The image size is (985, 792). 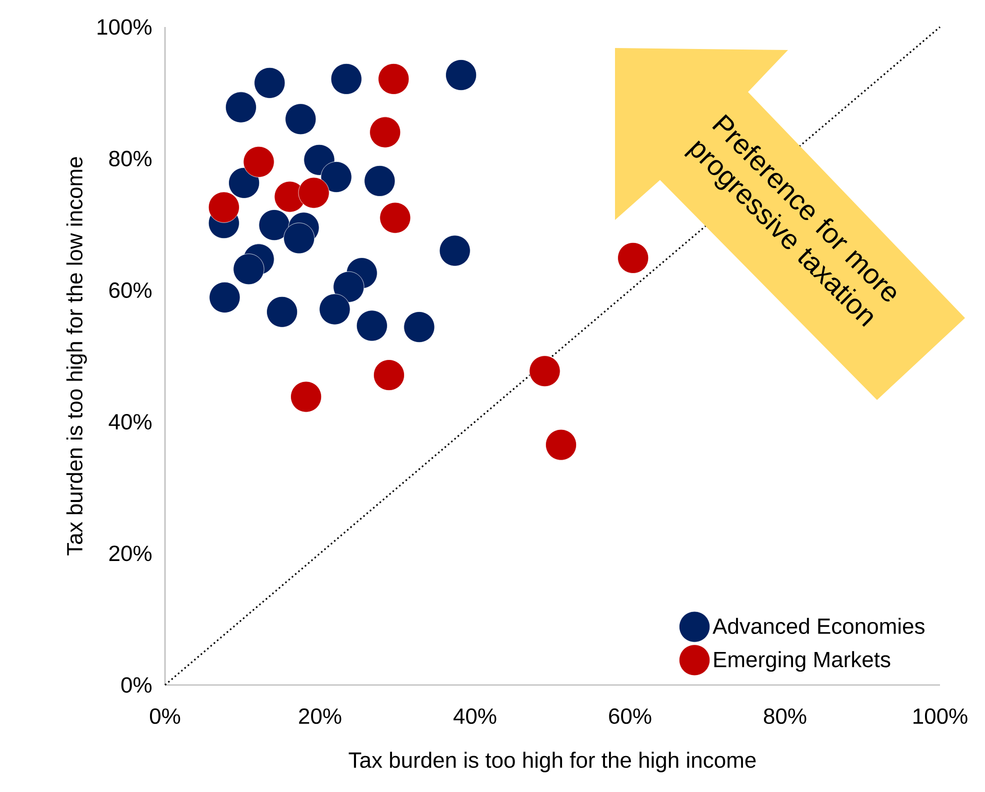 What do you see at coordinates (165, 716) in the screenshot?
I see `x-tick-label: 0%` at bounding box center [165, 716].